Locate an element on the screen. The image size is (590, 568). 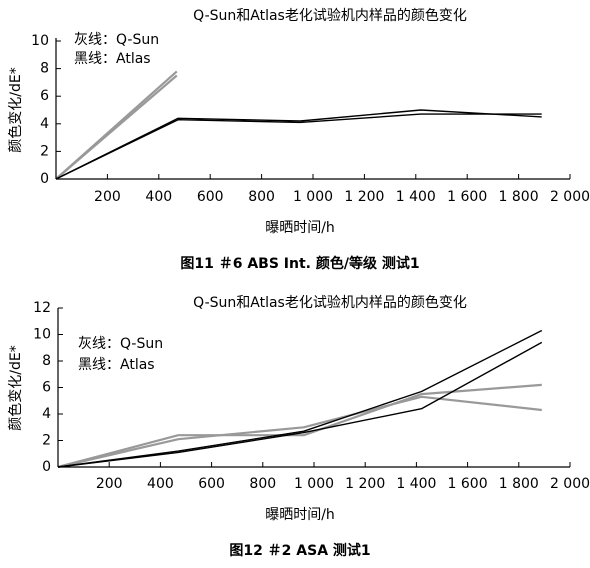
chart-2-x-axis-label: 曝晒时间/h is located at coordinates (300, 515).